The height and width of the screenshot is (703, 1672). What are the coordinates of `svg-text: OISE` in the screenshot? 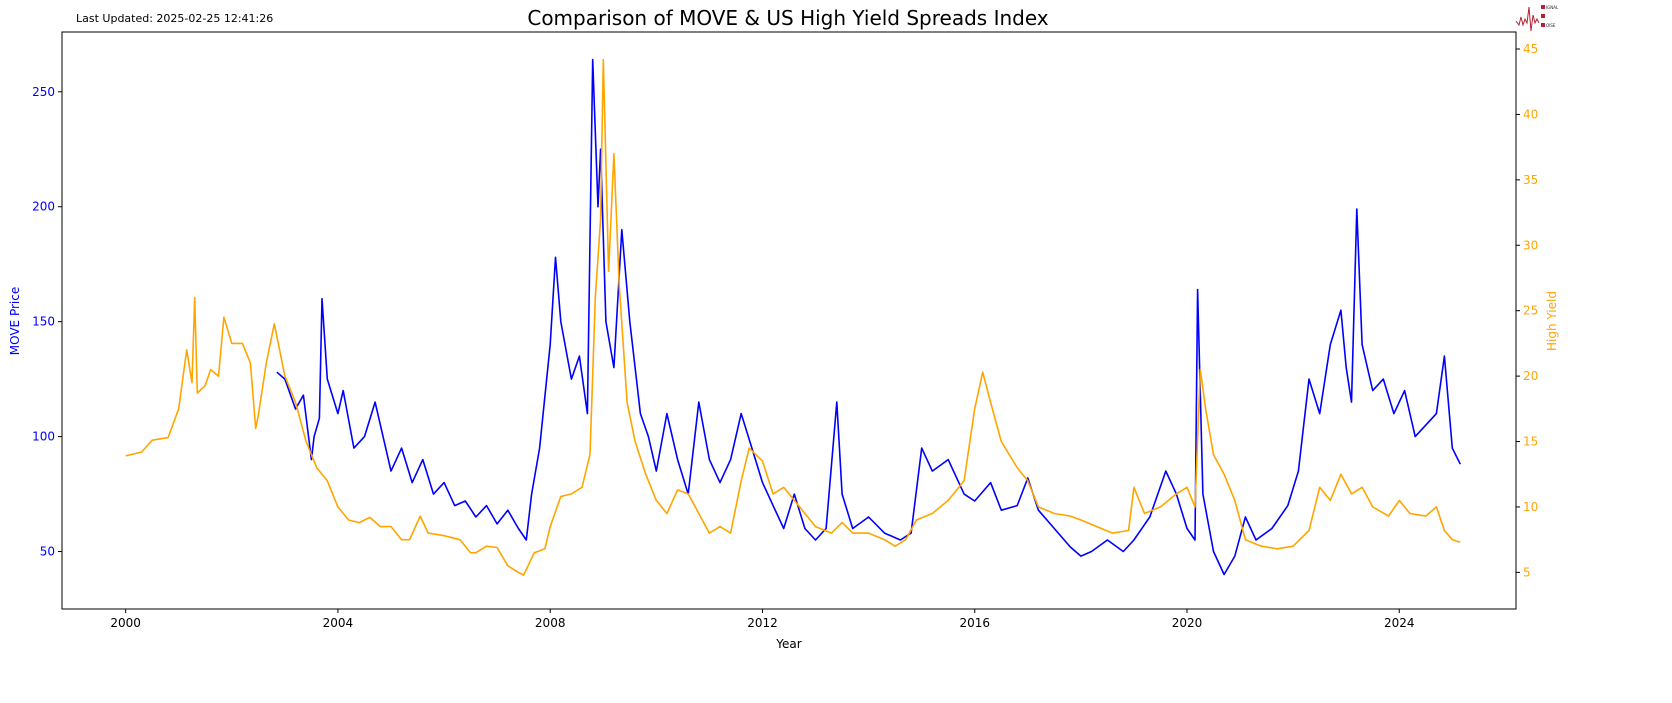 It's located at (1551, 25).